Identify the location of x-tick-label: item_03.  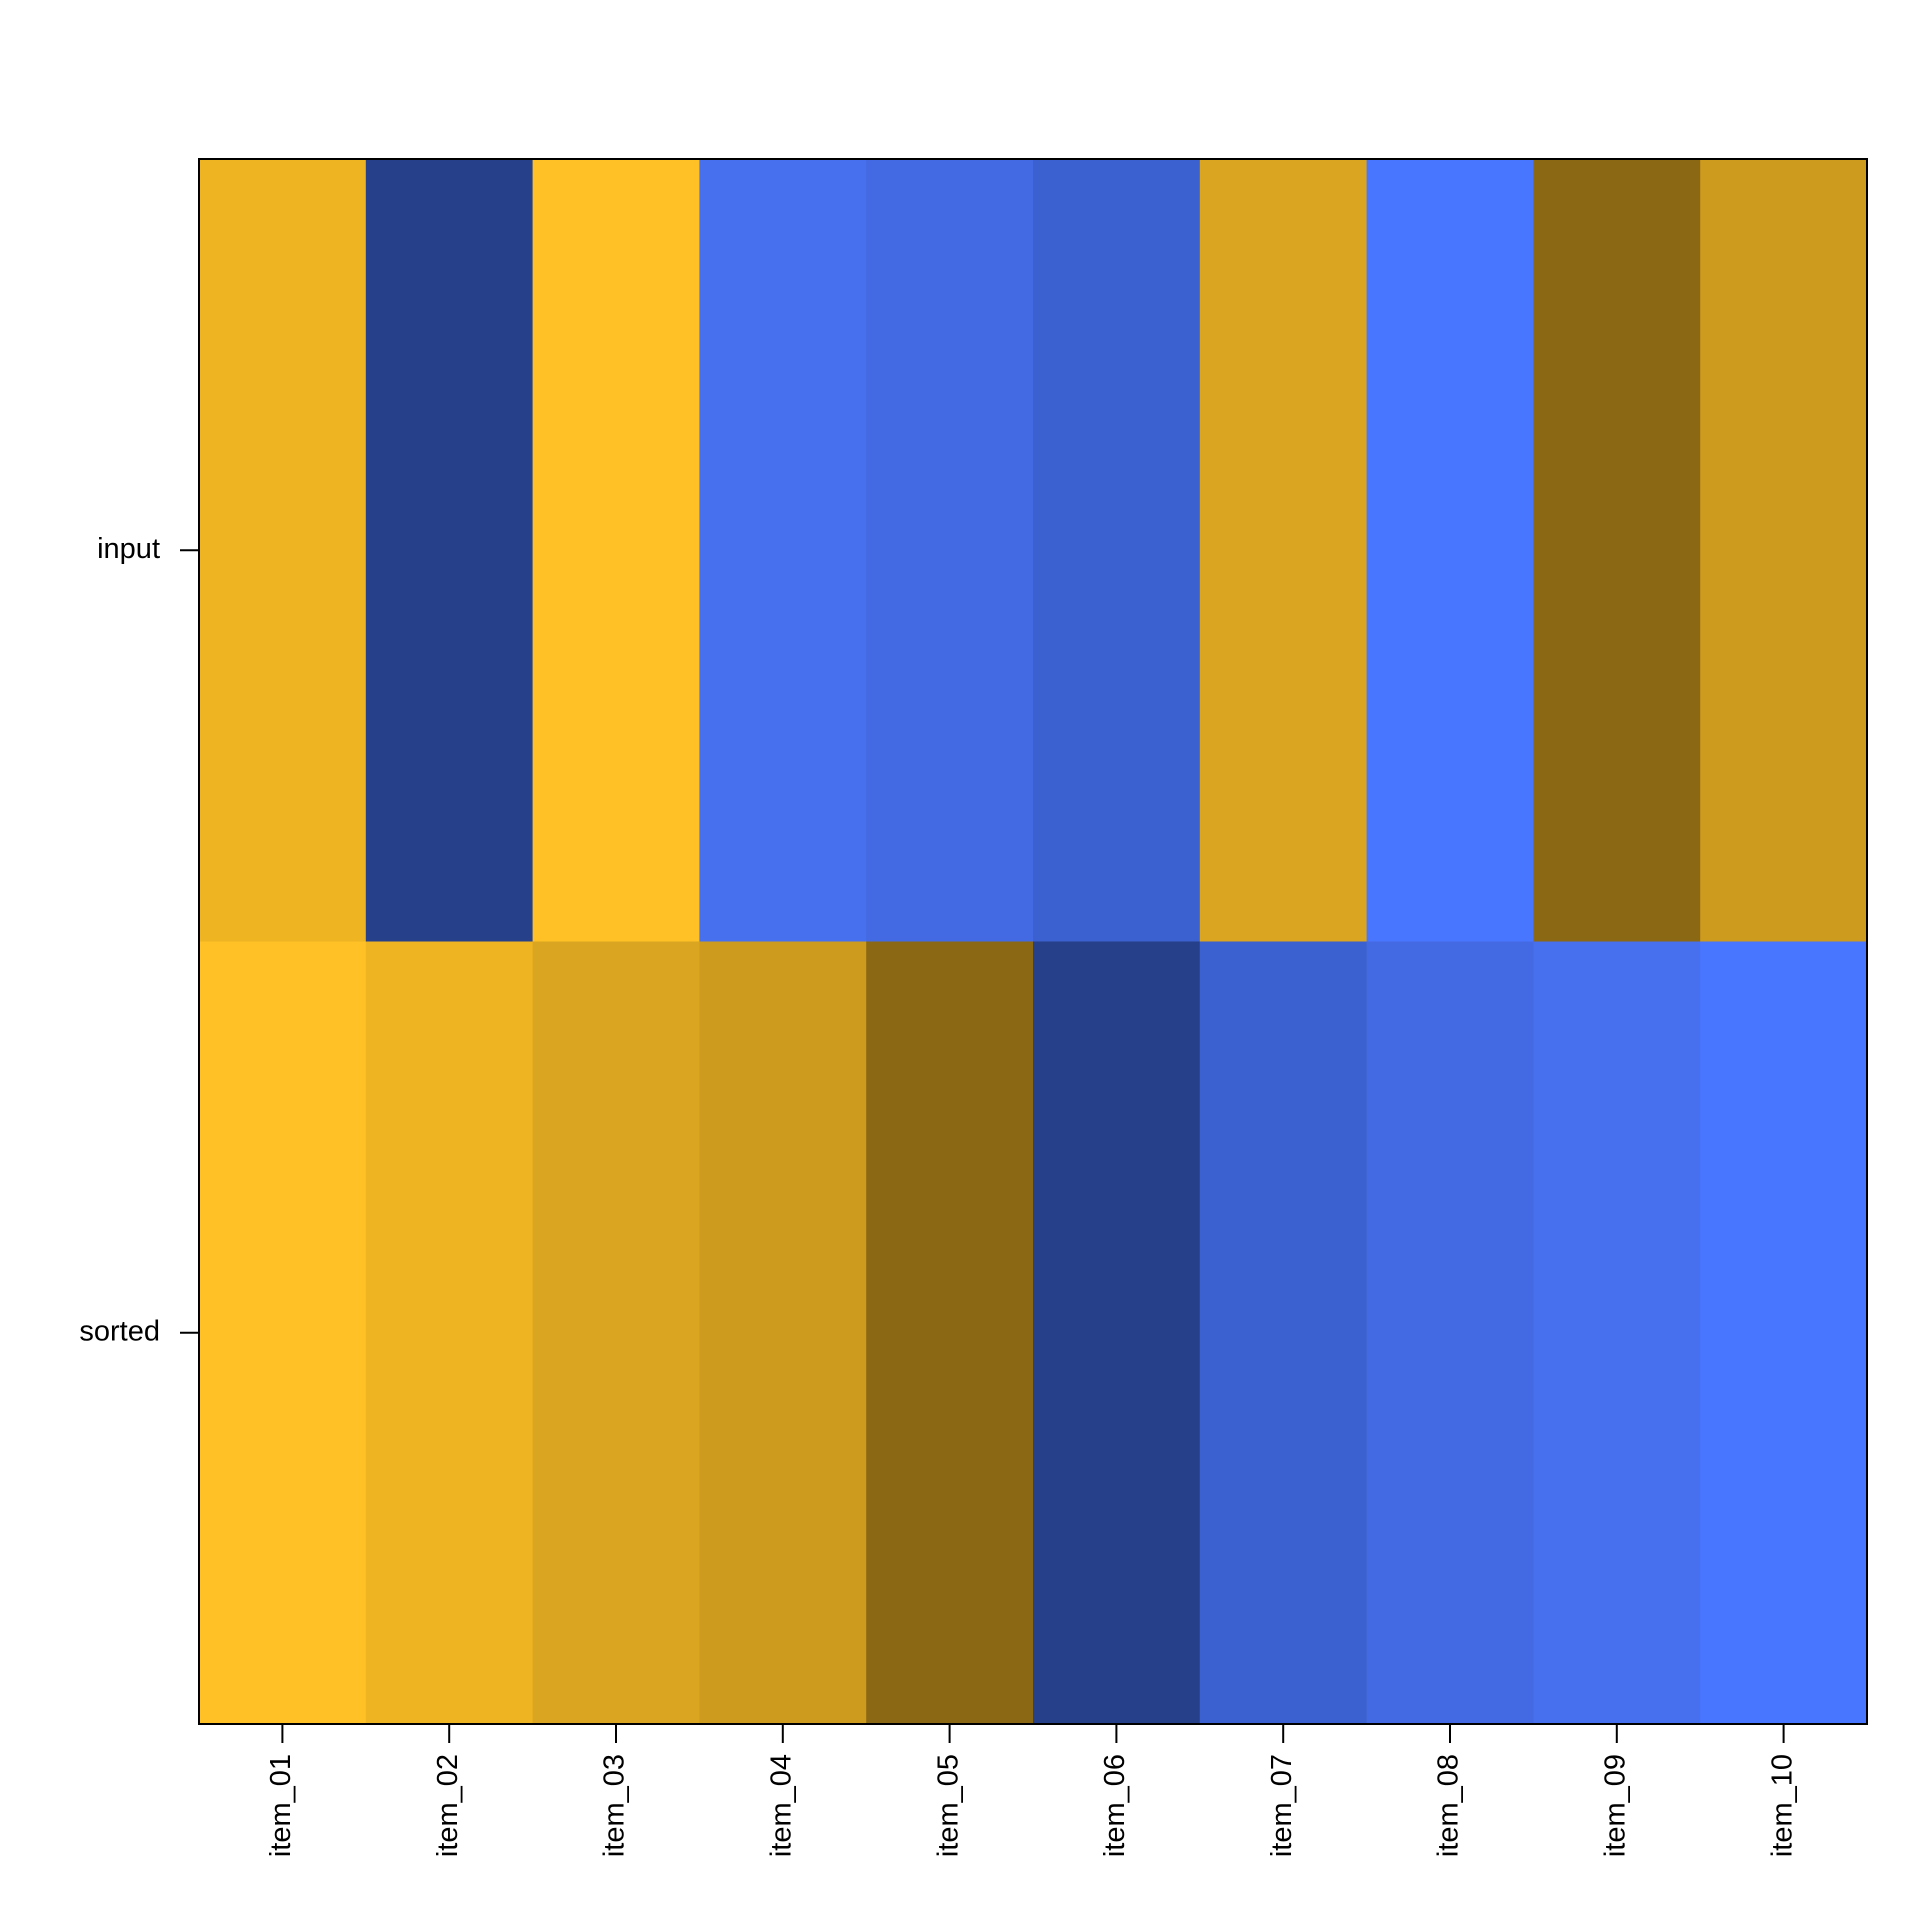
(615, 1805).